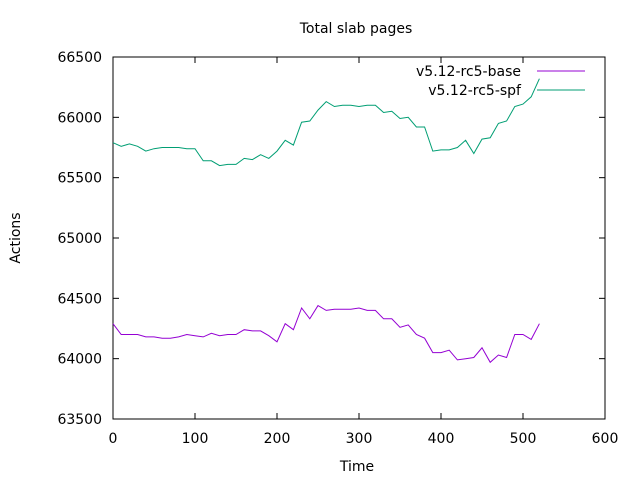  I want to click on x-axis-label: Time, so click(356, 467).